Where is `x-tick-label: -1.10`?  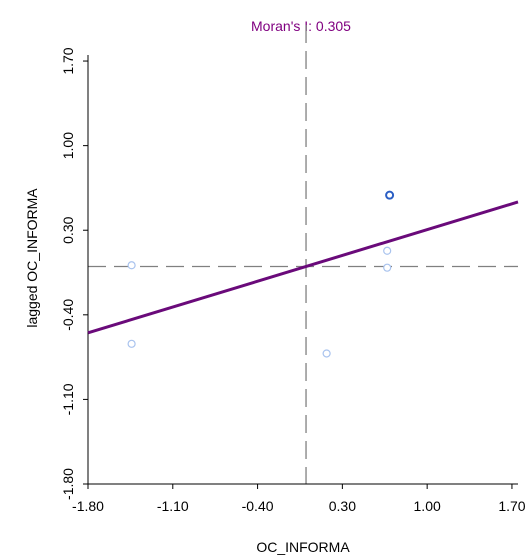
x-tick-label: -1.10 is located at coordinates (173, 506).